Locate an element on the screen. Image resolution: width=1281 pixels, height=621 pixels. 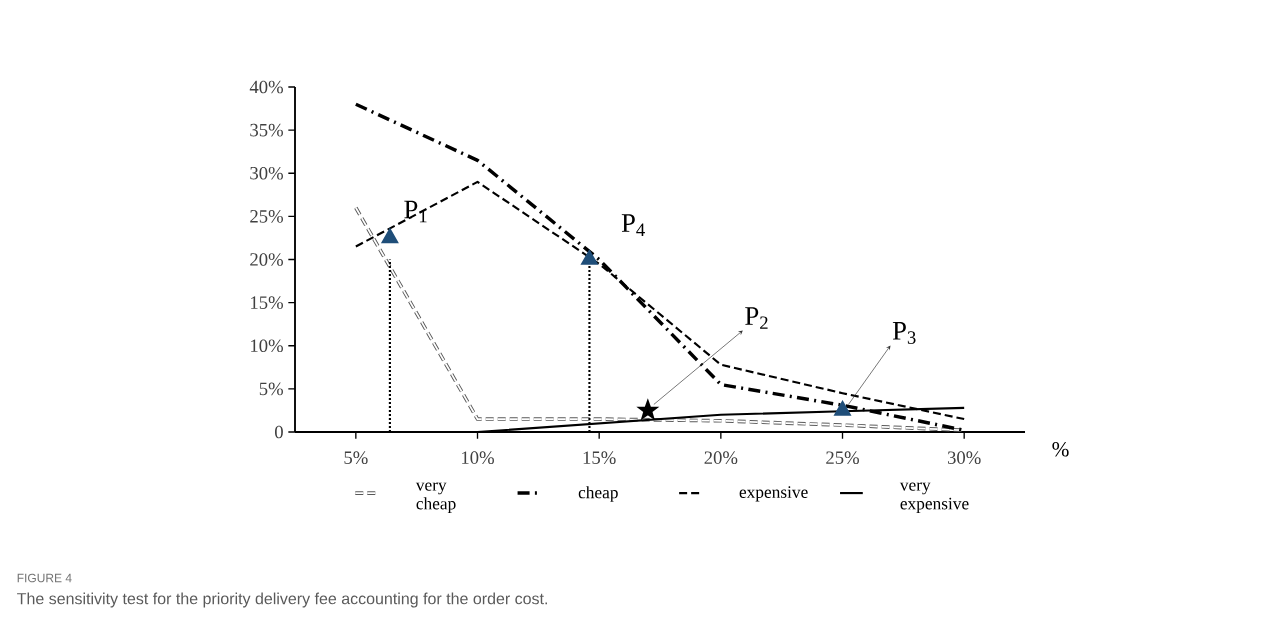
y-tick-label: 15% is located at coordinates (267, 302).